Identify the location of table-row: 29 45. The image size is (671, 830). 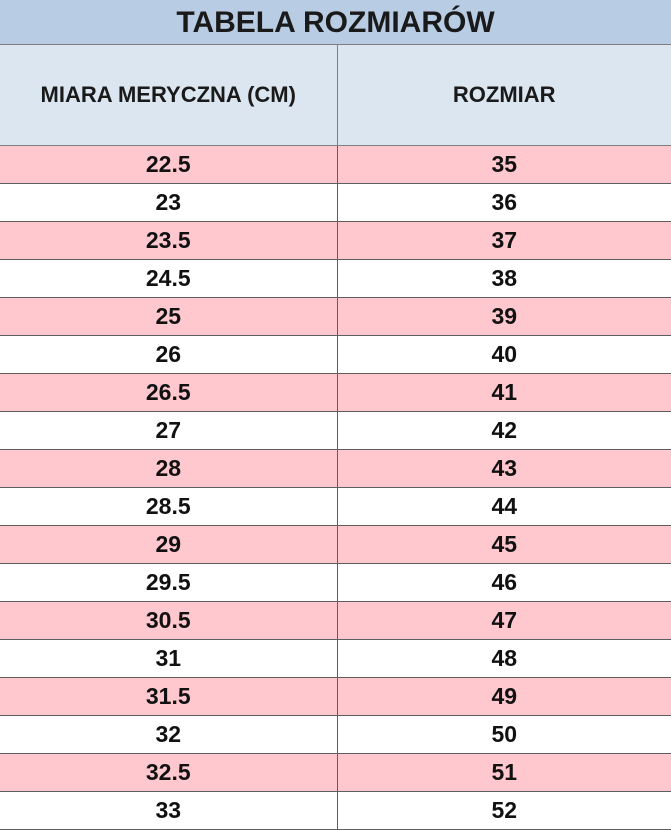
(335, 544).